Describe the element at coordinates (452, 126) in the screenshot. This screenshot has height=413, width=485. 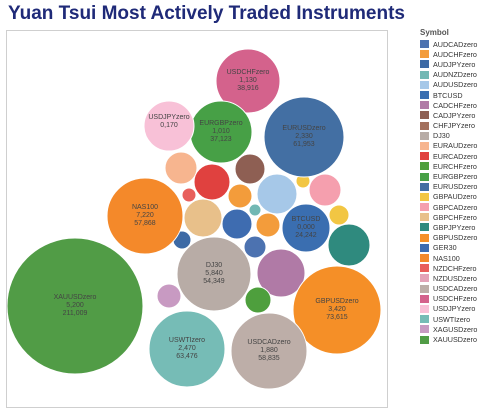
I see `legend-item-chfjpyzero: CHFJPYzero` at that location.